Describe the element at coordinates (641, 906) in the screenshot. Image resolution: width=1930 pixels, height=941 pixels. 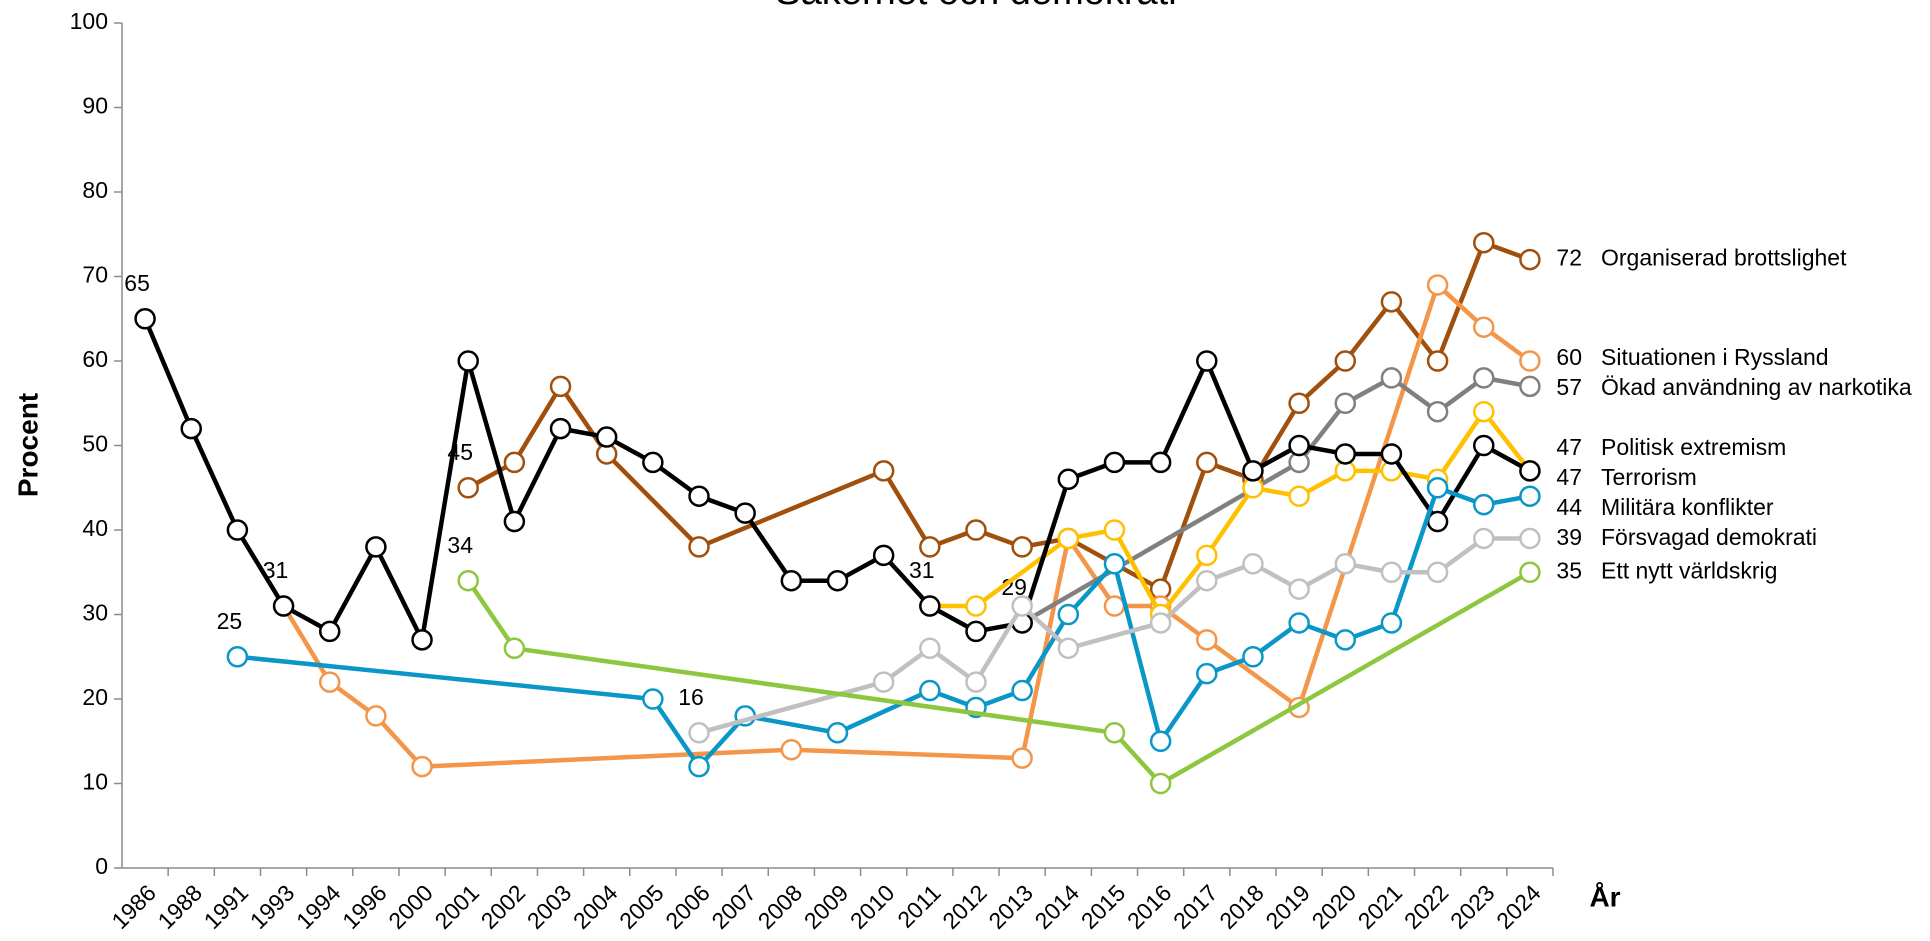
I see `x-tick-label: 2005` at that location.